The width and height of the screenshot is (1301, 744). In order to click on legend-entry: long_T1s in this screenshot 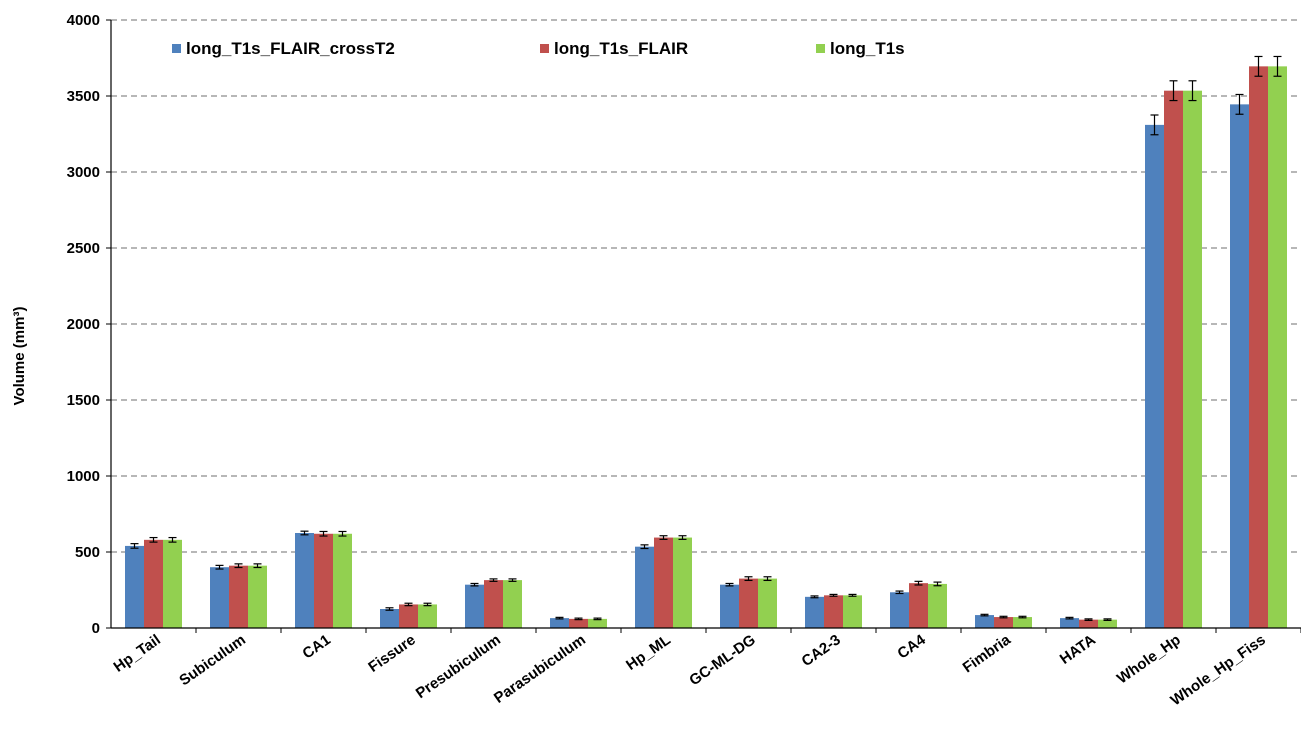, I will do `click(860, 48)`.